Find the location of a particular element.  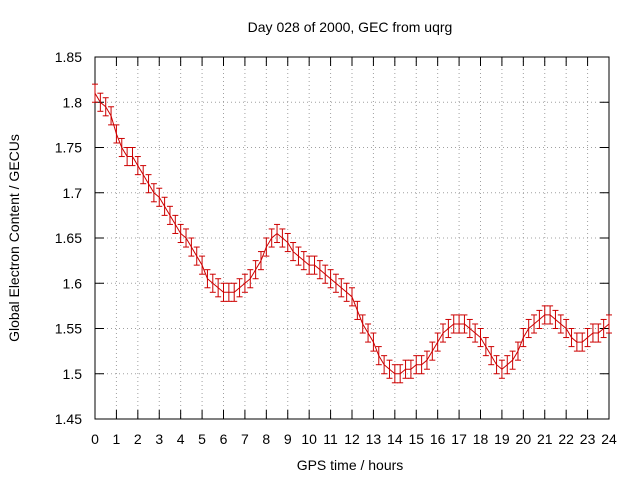

x-tick-label: 6 is located at coordinates (224, 439).